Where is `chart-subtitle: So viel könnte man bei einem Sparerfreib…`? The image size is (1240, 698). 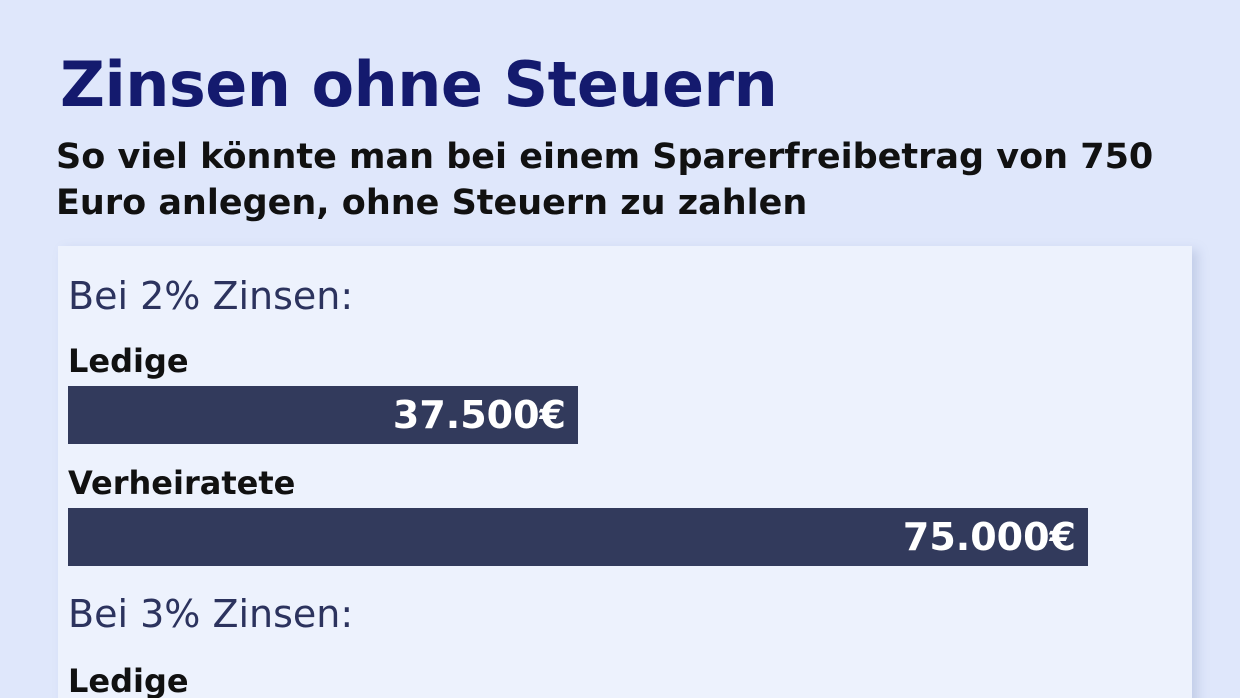 chart-subtitle: So viel könnte man bei einem Sparerfreib… is located at coordinates (605, 180).